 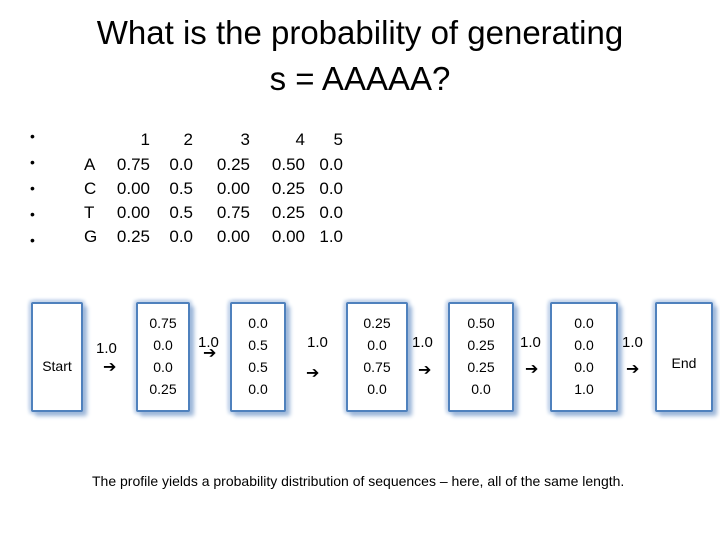 What do you see at coordinates (57, 357) in the screenshot?
I see `start-state: Start` at bounding box center [57, 357].